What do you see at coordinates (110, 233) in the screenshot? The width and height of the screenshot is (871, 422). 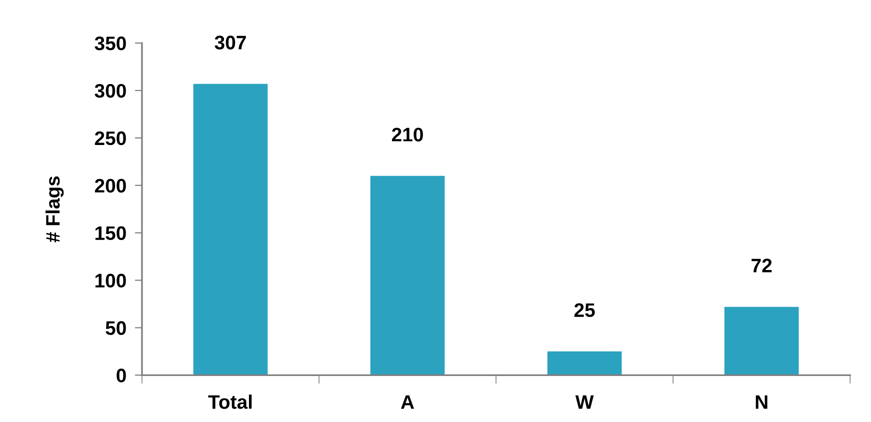 I see `y-tick-label: 150` at bounding box center [110, 233].